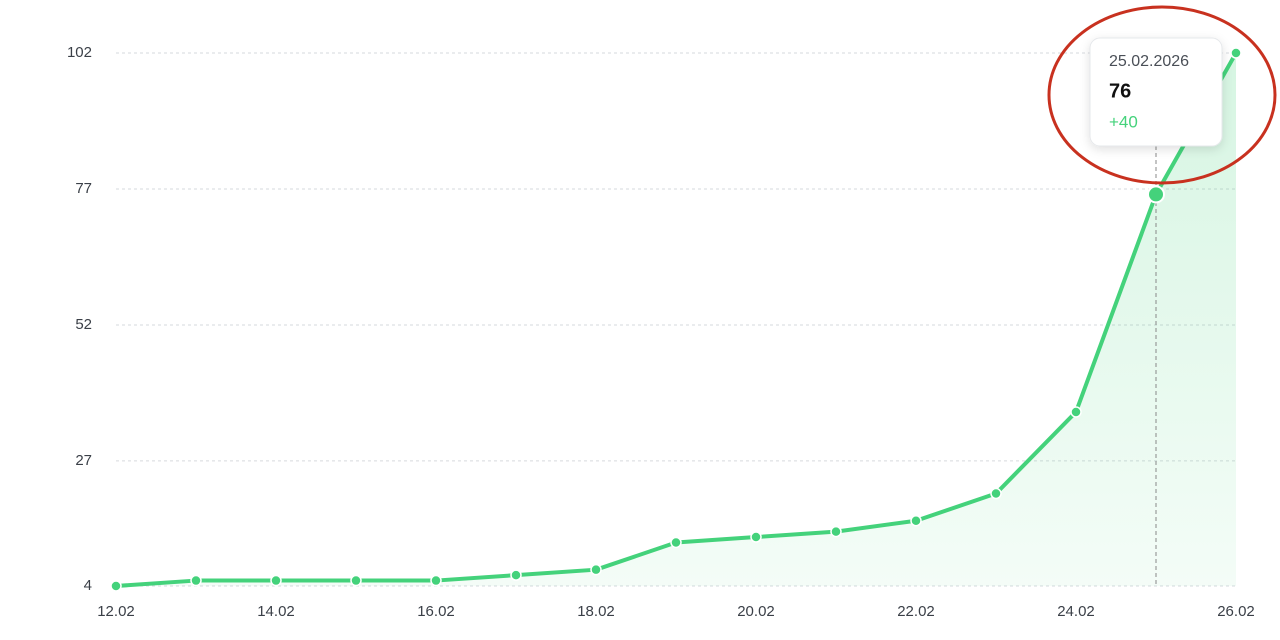 The image size is (1280, 640). What do you see at coordinates (83, 188) in the screenshot?
I see `y-tick-label: 77` at bounding box center [83, 188].